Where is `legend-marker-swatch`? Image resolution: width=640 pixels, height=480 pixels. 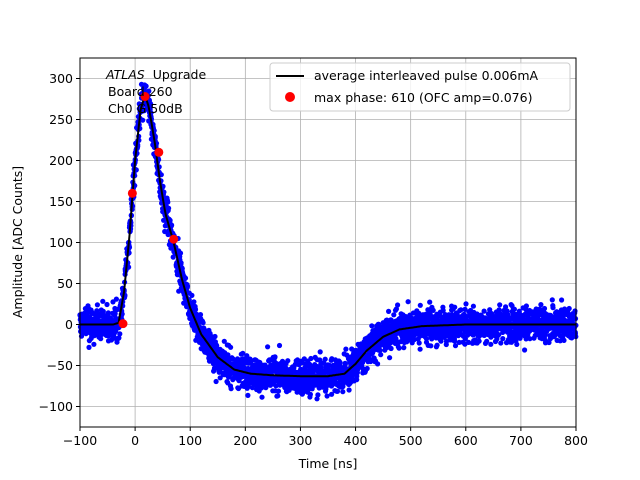
legend-marker-swatch is located at coordinates (290, 97).